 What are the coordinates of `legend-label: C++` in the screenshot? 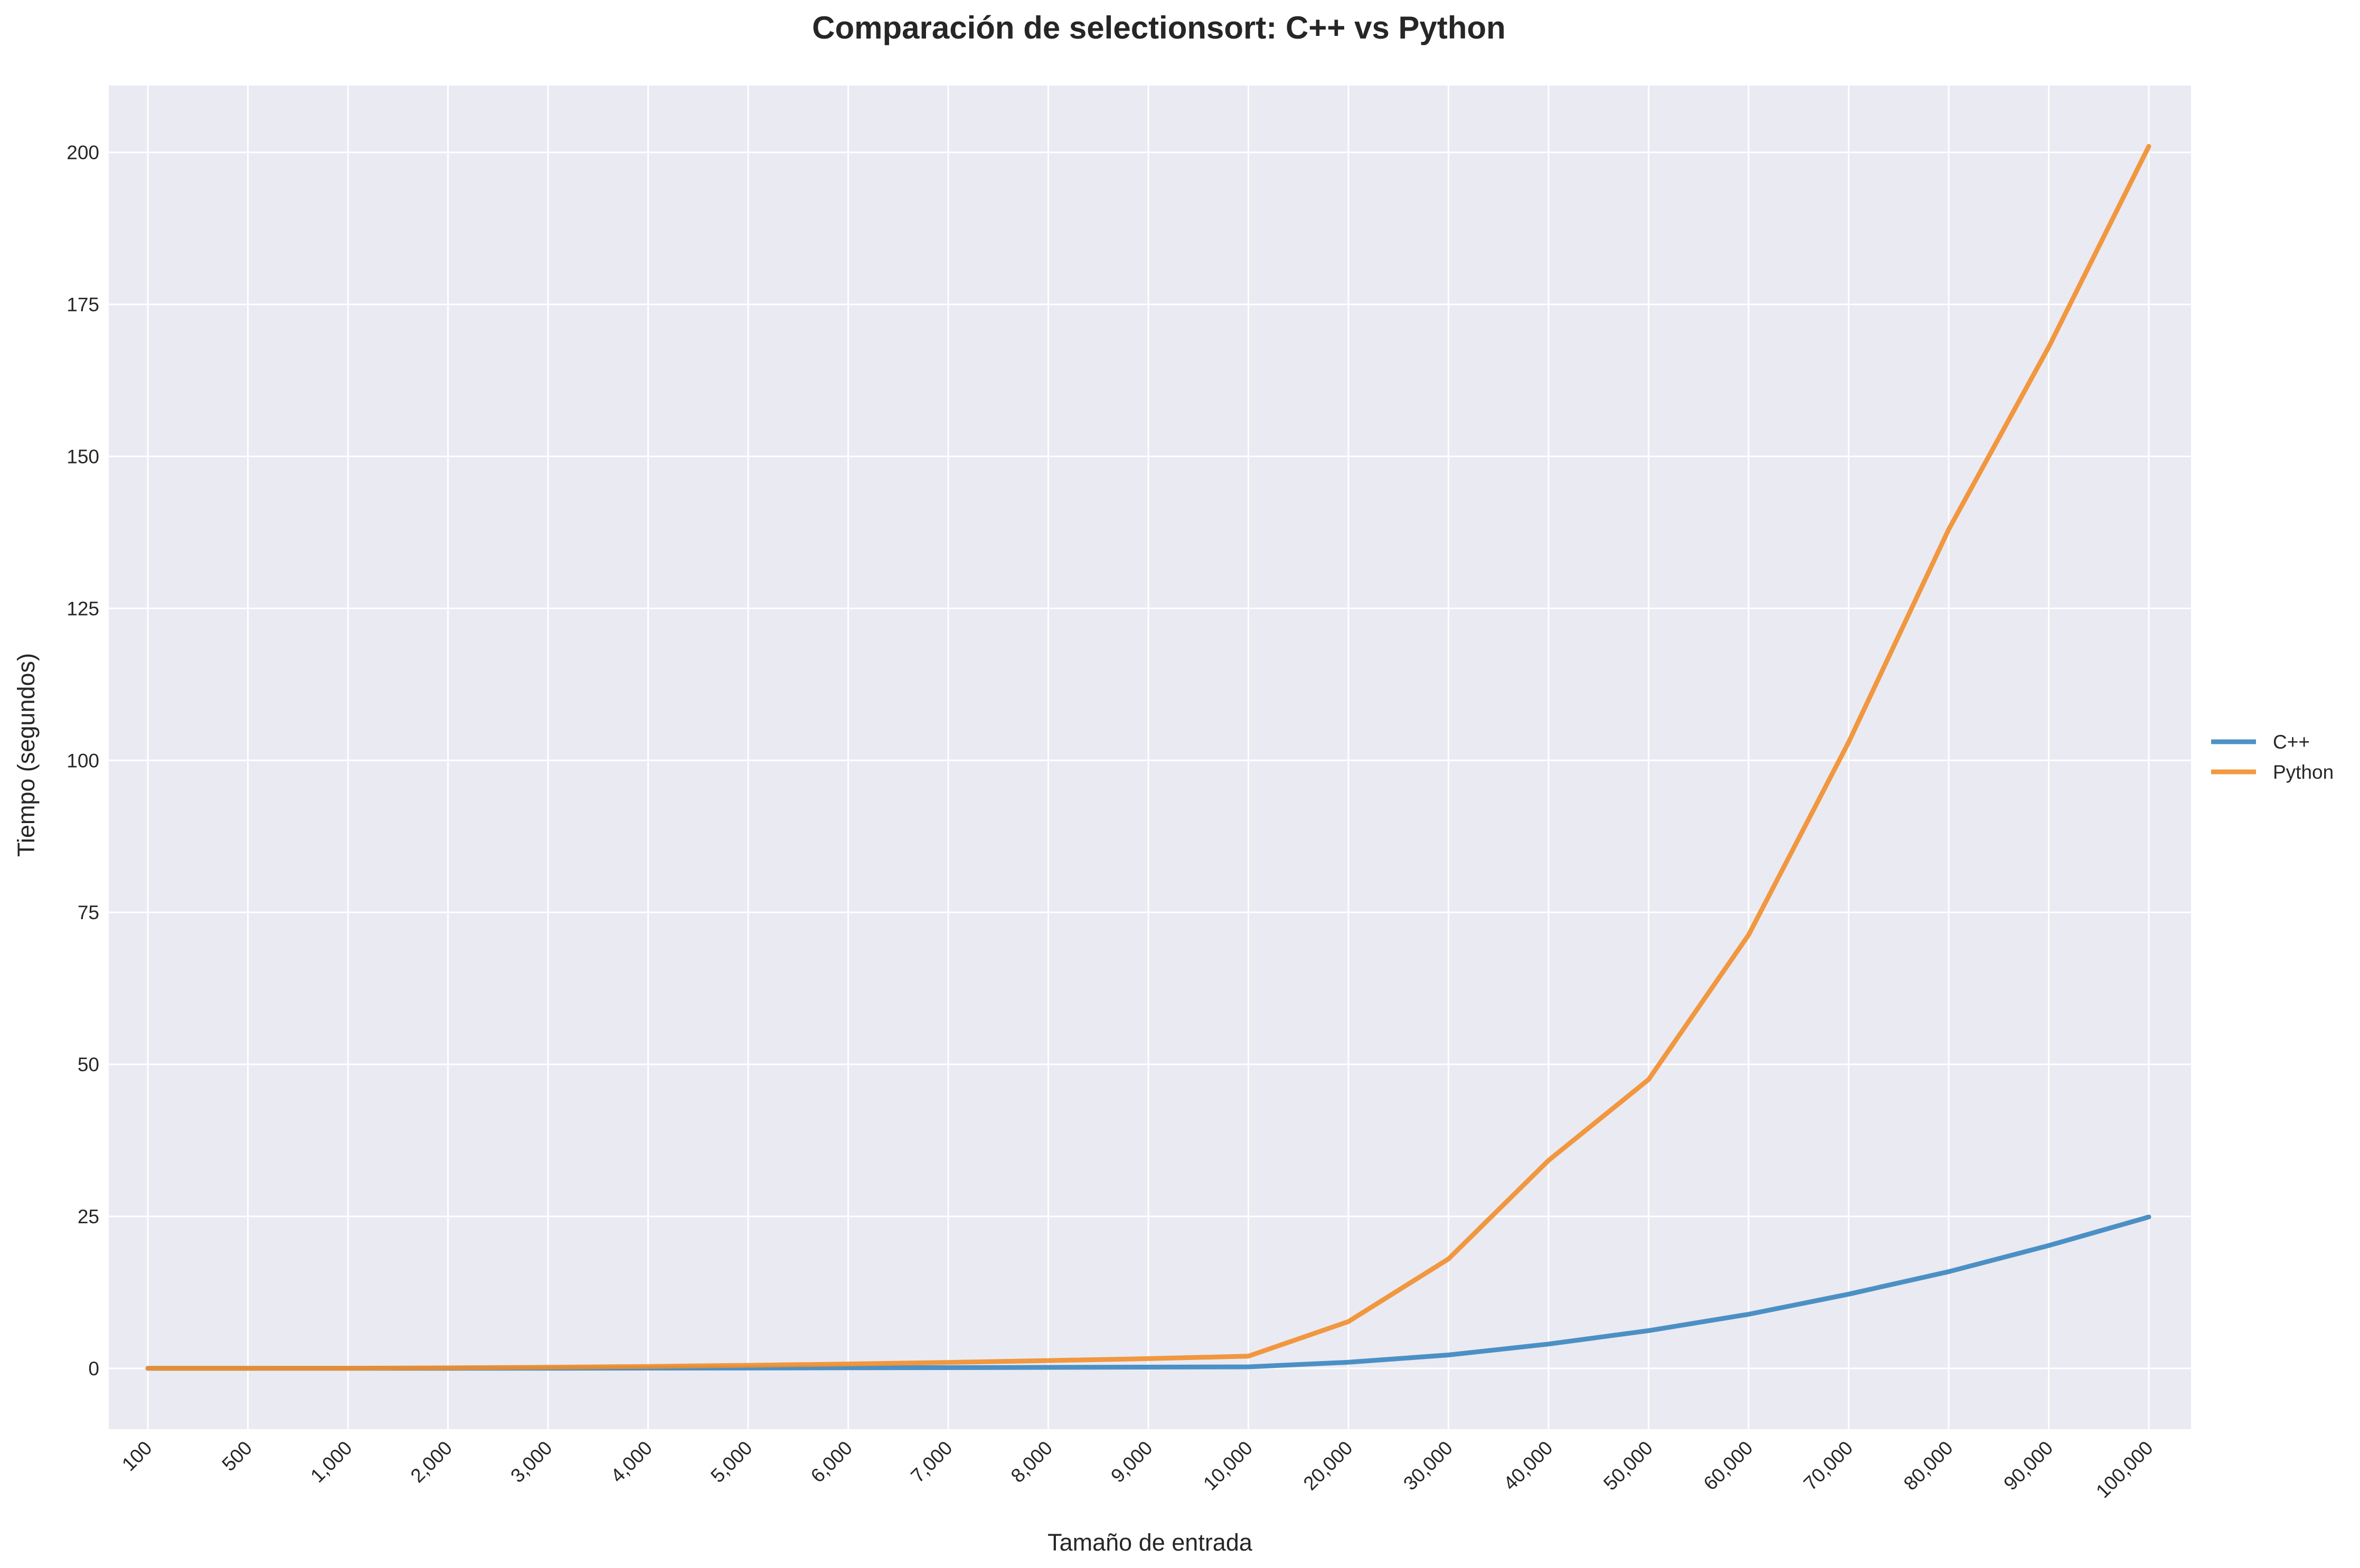 It's located at (2291, 742).